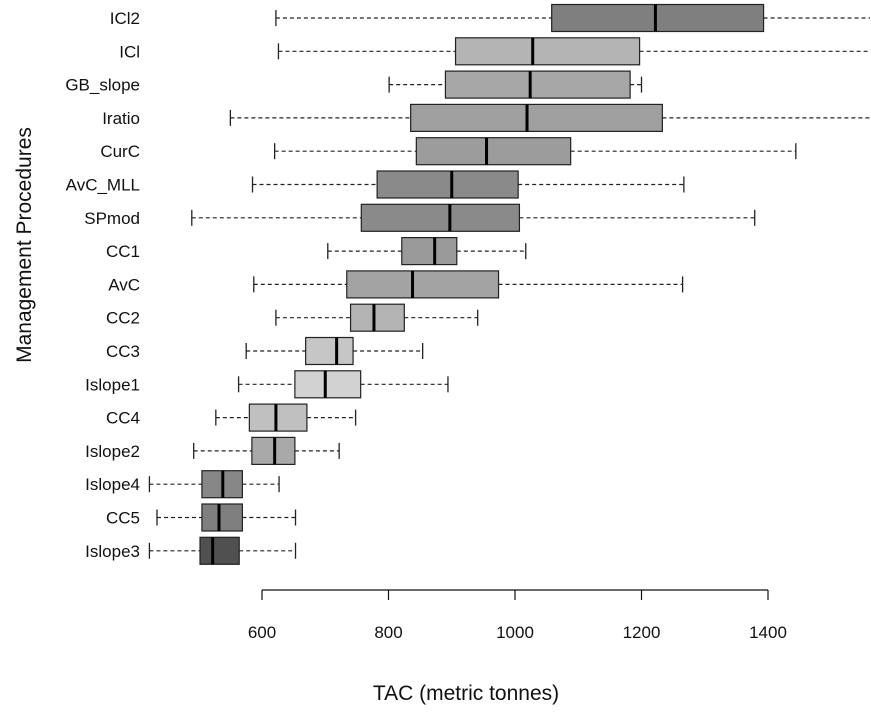 The height and width of the screenshot is (712, 871). Describe the element at coordinates (112, 384) in the screenshot. I see `y-tick-label: Islope1` at that location.